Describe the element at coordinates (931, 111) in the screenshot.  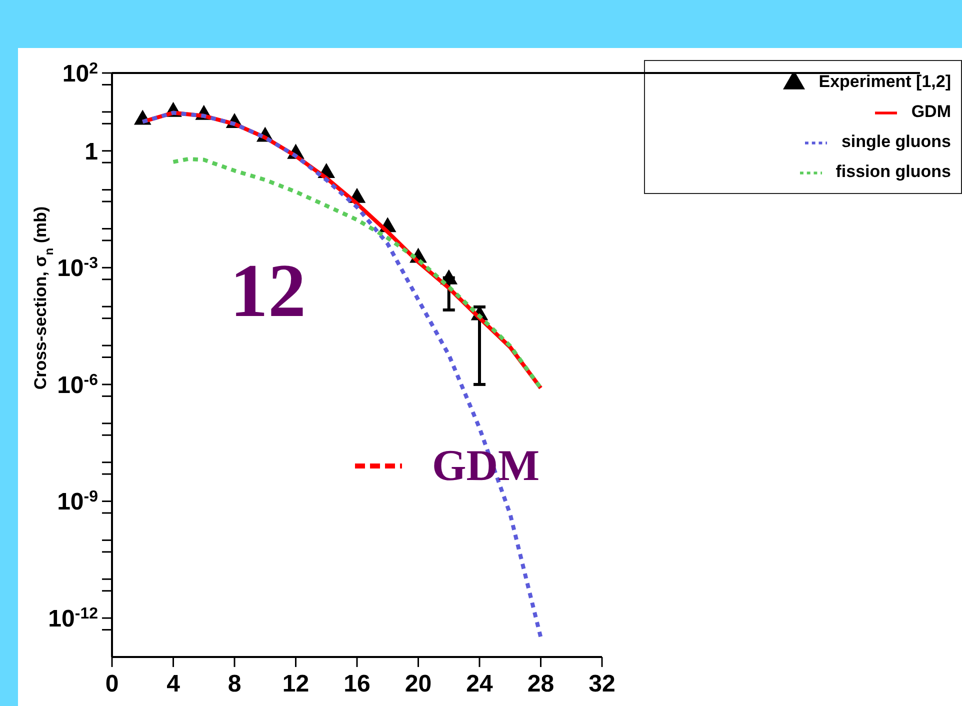
I see `legend-label: GDM` at that location.